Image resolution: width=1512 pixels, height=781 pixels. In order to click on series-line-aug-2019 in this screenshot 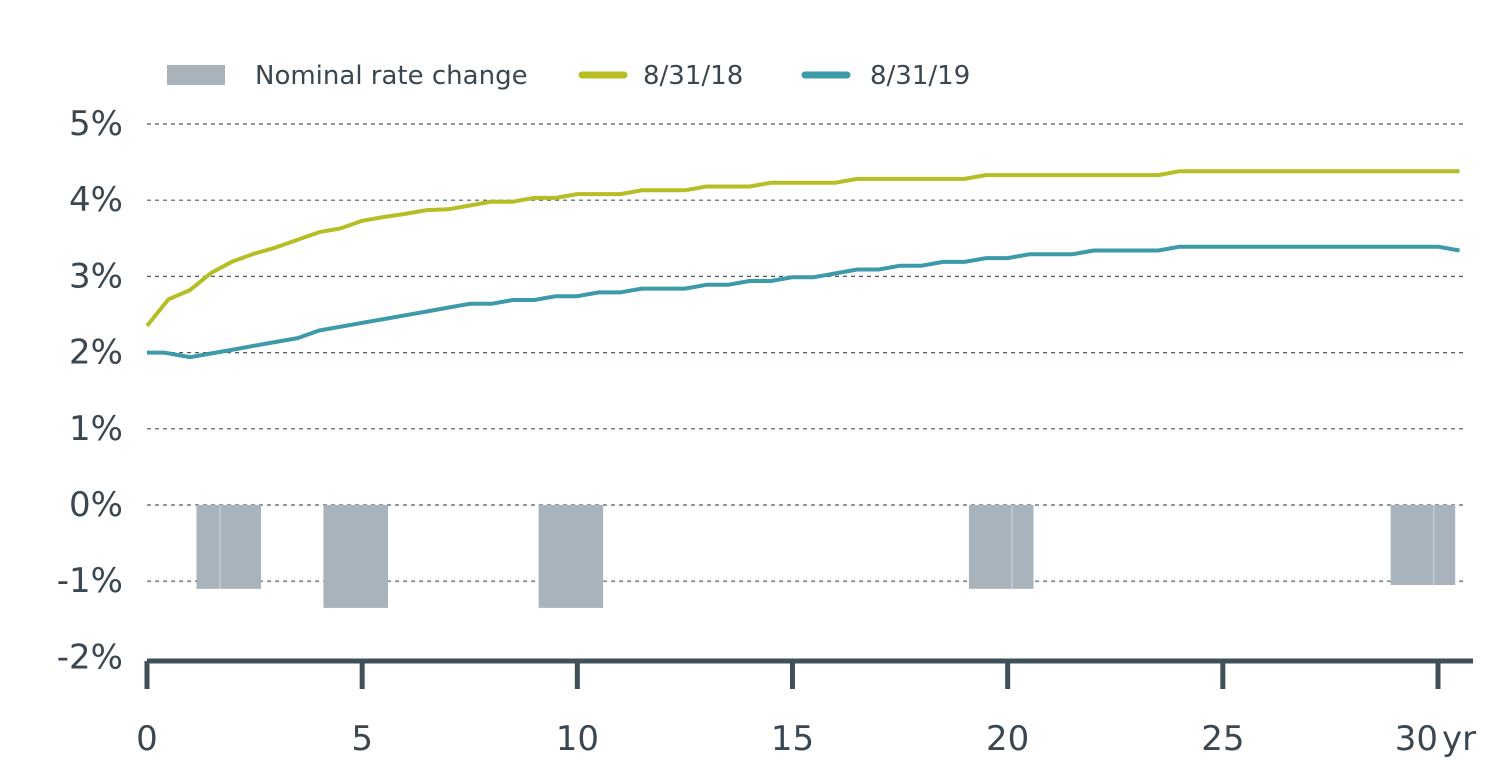, I will do `click(803, 302)`.